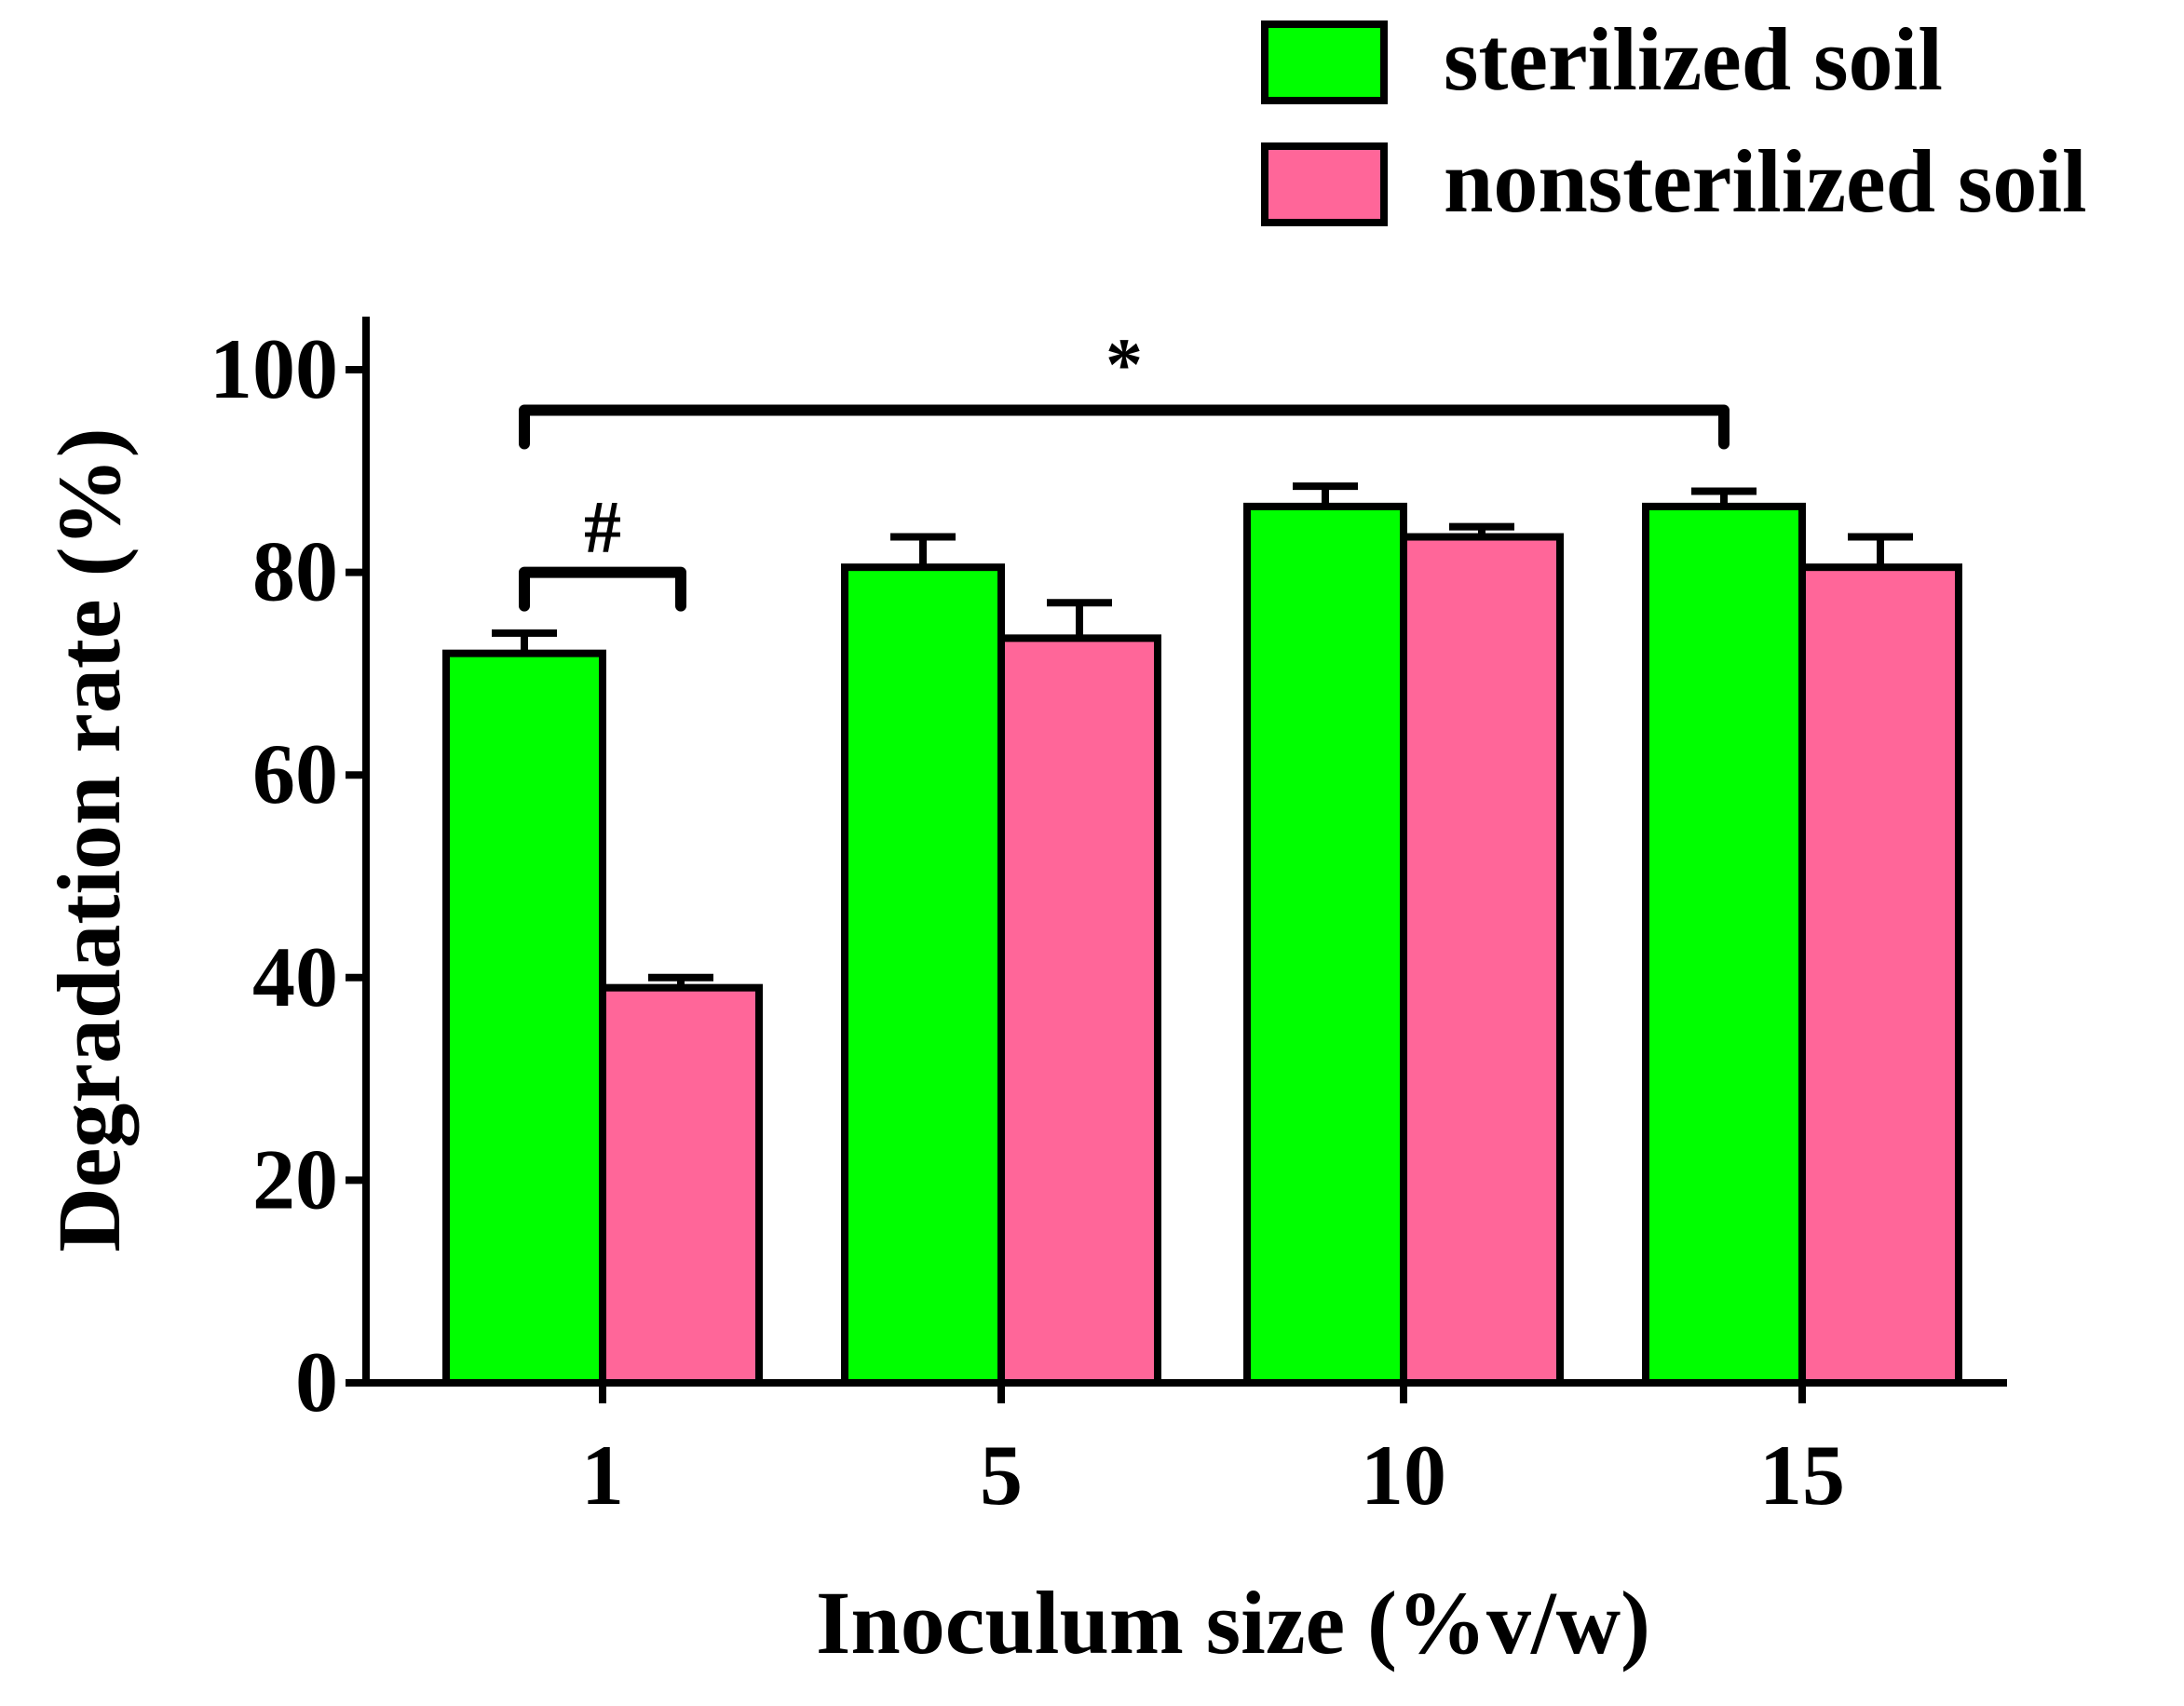 The height and width of the screenshot is (1706, 2184). Describe the element at coordinates (89, 839) in the screenshot. I see `y-axis-title: Degradation rate (%)` at that location.